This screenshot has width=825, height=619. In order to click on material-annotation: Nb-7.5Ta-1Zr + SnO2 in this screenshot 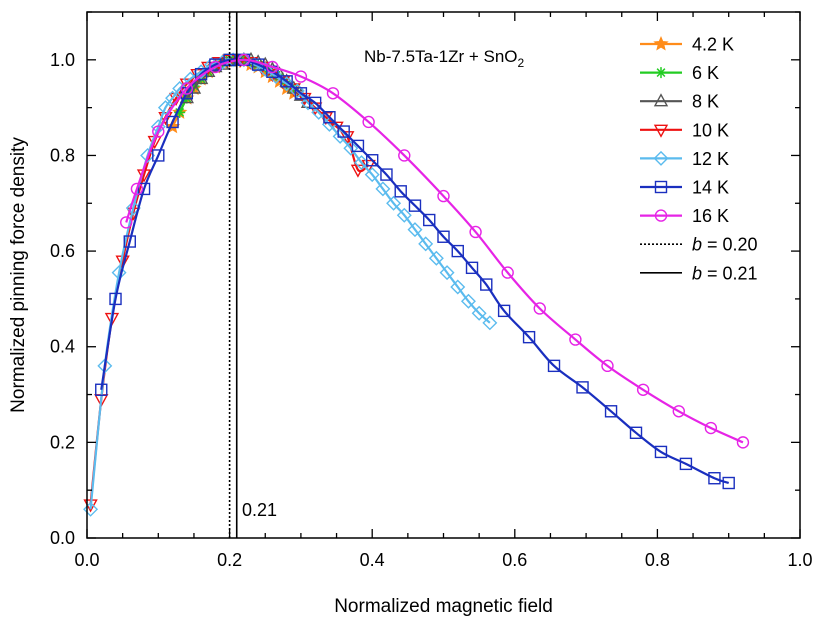, I will do `click(444, 58)`.